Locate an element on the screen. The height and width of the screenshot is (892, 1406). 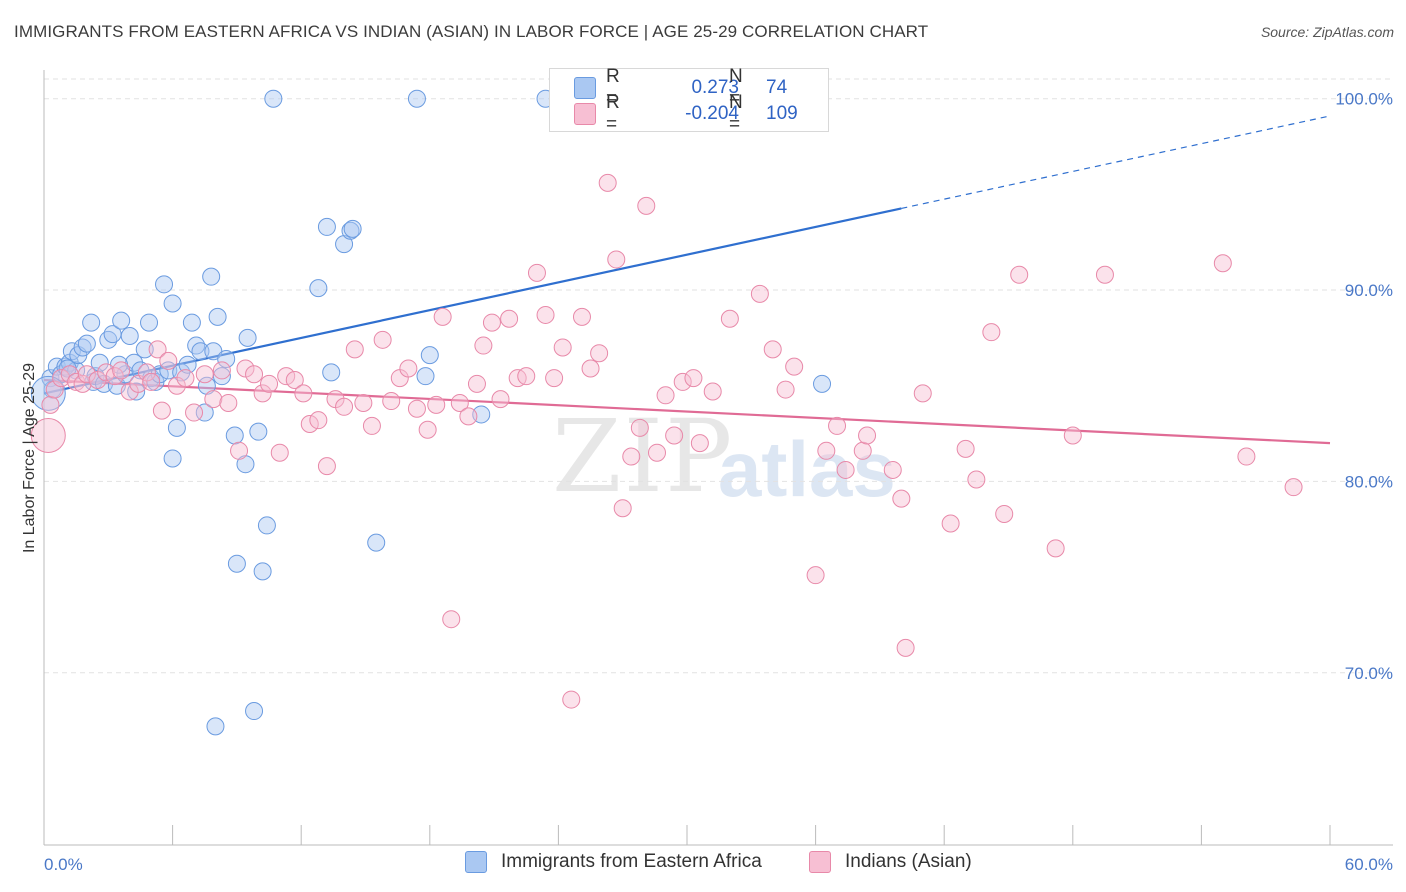
legend-label: Indians (Asian) is located at coordinates (908, 861).